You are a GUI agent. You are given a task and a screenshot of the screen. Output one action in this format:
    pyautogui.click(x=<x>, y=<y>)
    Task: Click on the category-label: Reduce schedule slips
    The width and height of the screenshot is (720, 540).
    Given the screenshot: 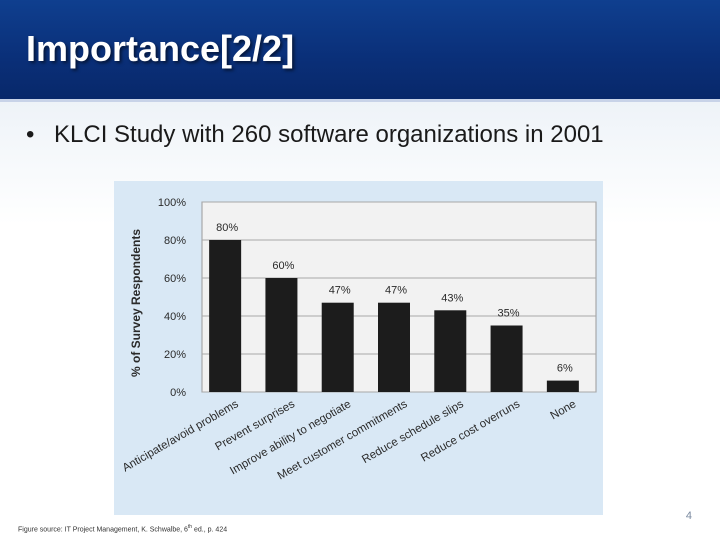 What is the action you would take?
    pyautogui.click(x=413, y=432)
    